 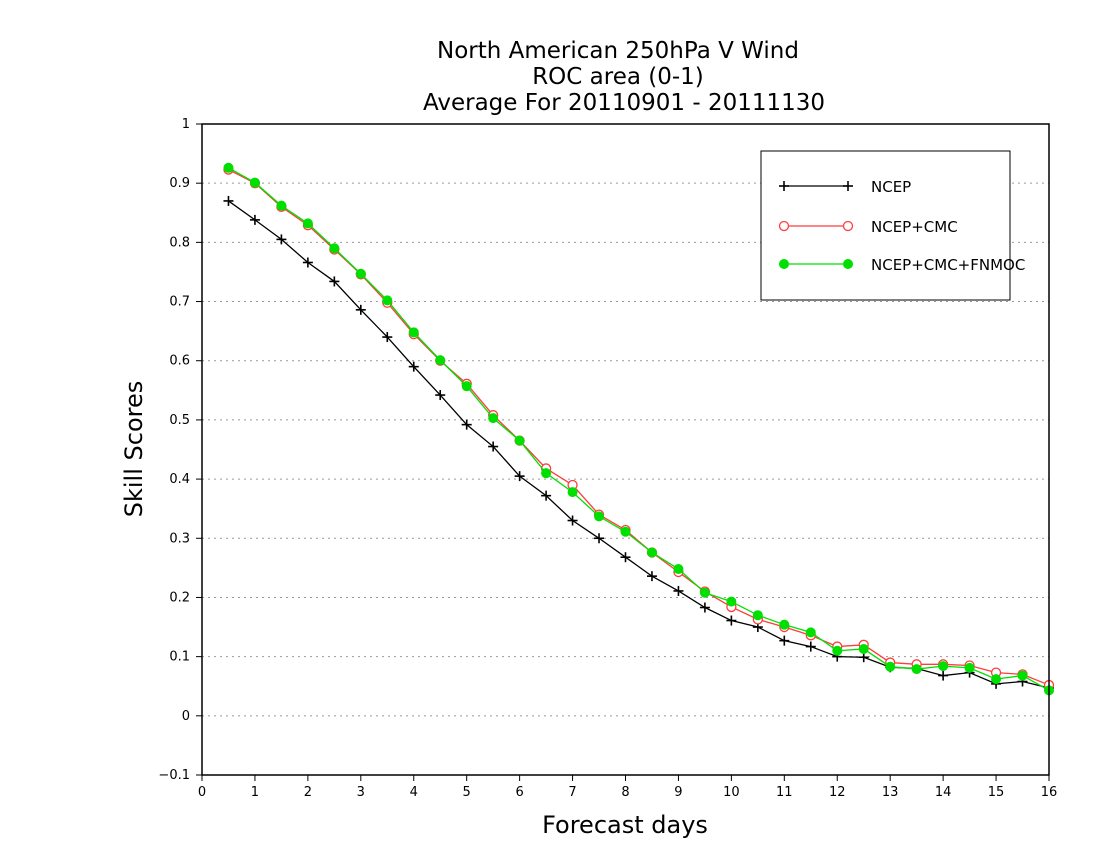 I want to click on y-tick-label: 0, so click(x=186, y=716).